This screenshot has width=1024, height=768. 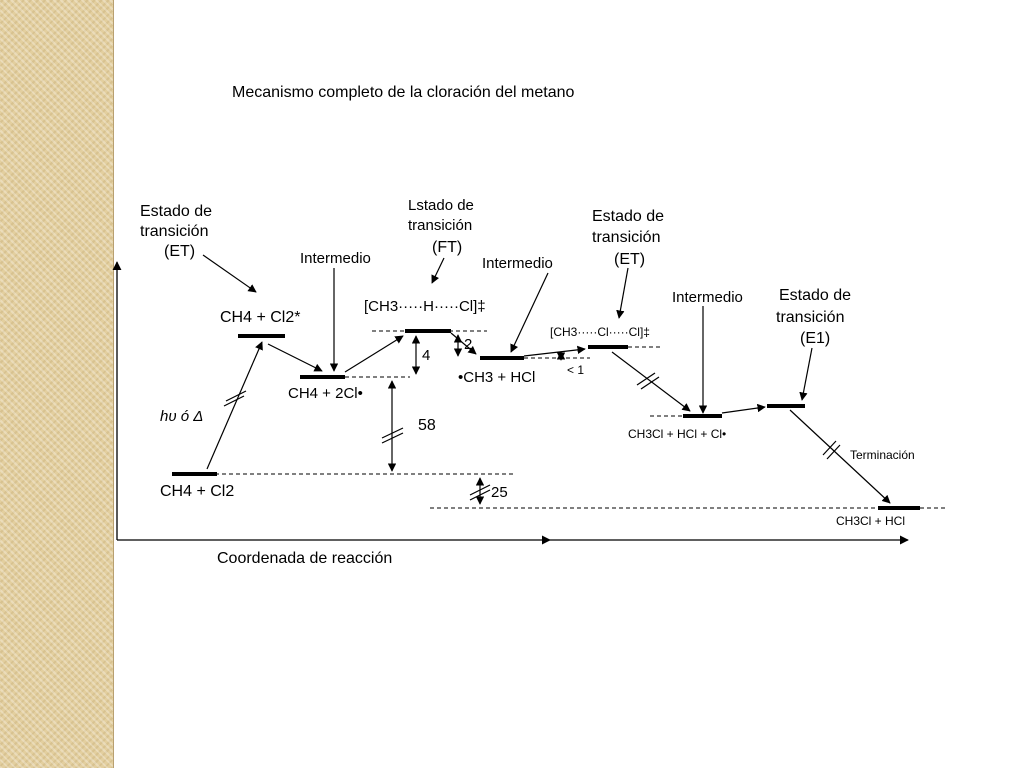 What do you see at coordinates (197, 491) in the screenshot?
I see `species-reactants: CH4 + Cl2` at bounding box center [197, 491].